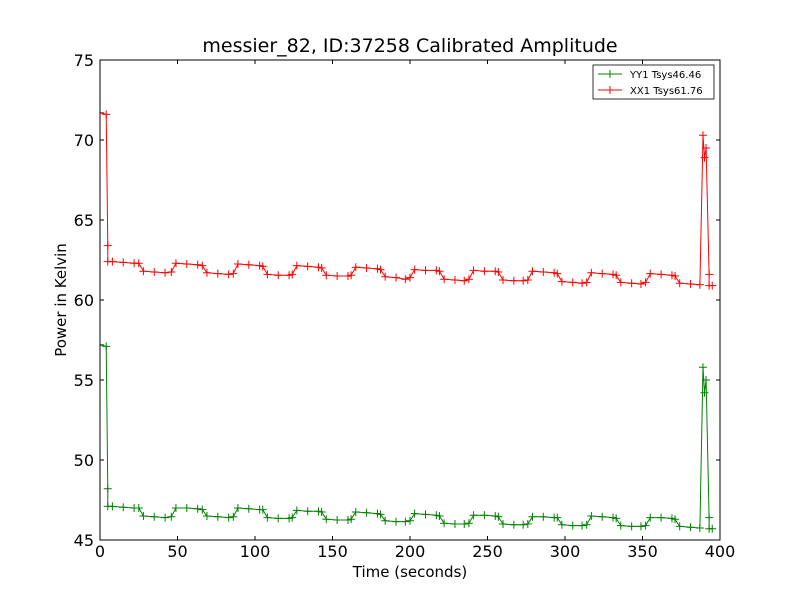 This screenshot has width=800, height=600. What do you see at coordinates (100, 551) in the screenshot?
I see `x-tick-label: 0` at bounding box center [100, 551].